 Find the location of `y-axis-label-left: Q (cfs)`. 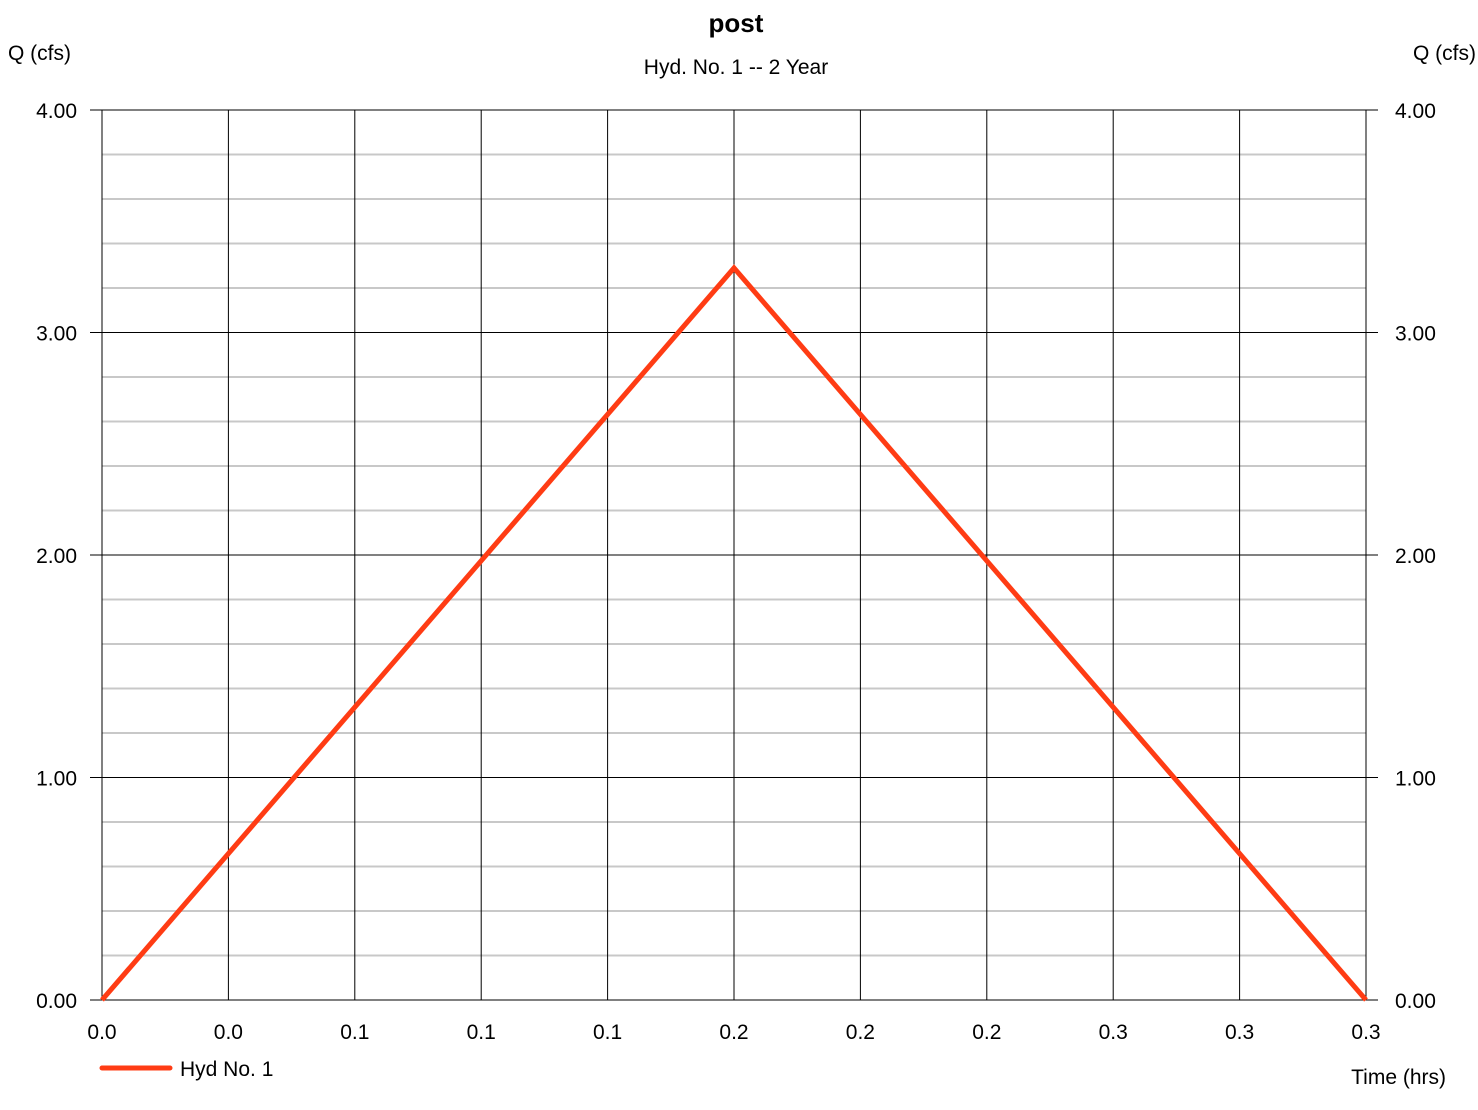

y-axis-label-left: Q (cfs) is located at coordinates (39, 53).